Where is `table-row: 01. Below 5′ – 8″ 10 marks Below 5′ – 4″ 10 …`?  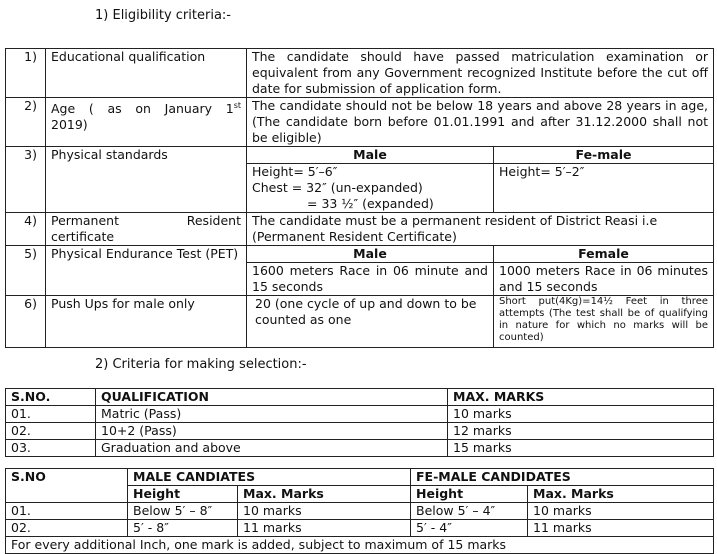 table-row: 01. Below 5′ – 8″ 10 marks Below 5′ – 4″ 10 … is located at coordinates (360, 511).